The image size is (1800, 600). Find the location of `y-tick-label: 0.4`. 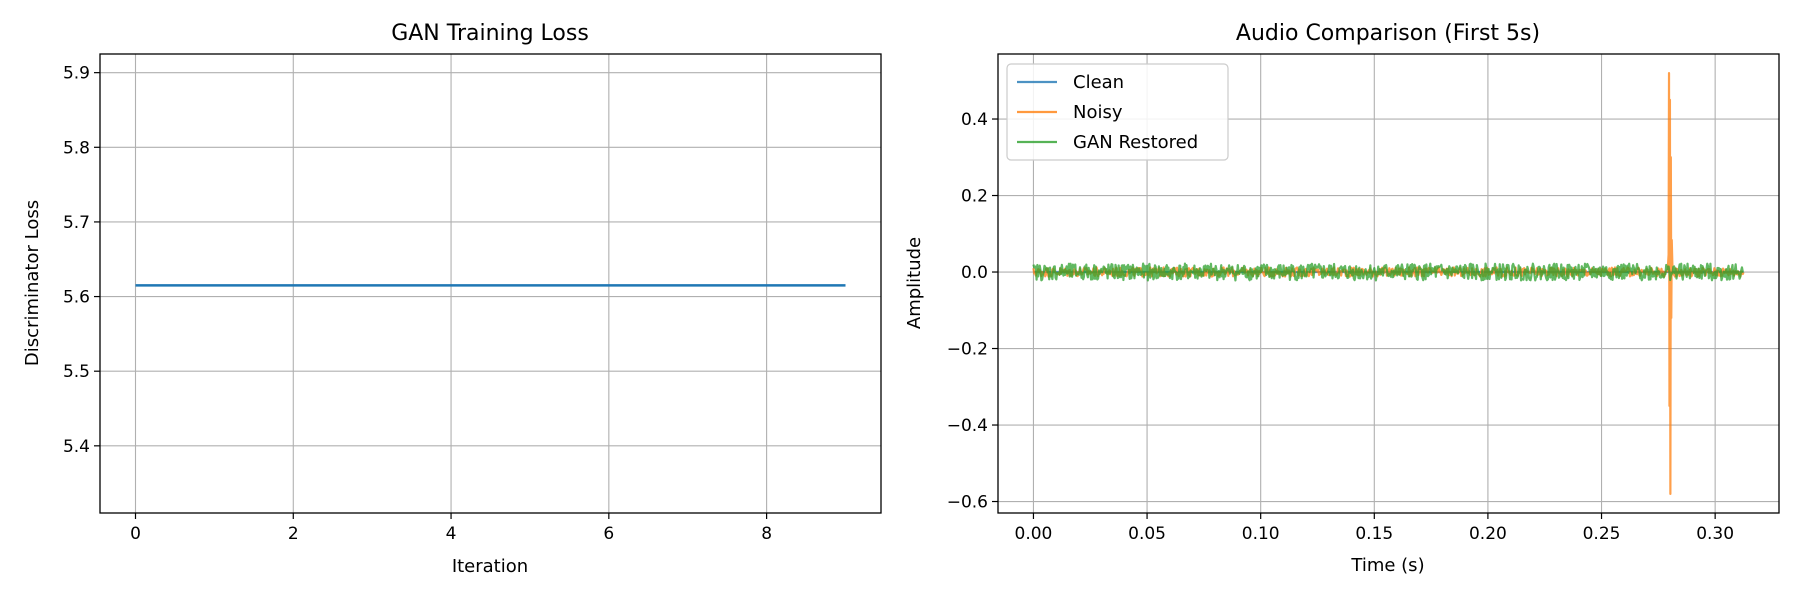

y-tick-label: 0.4 is located at coordinates (974, 120).